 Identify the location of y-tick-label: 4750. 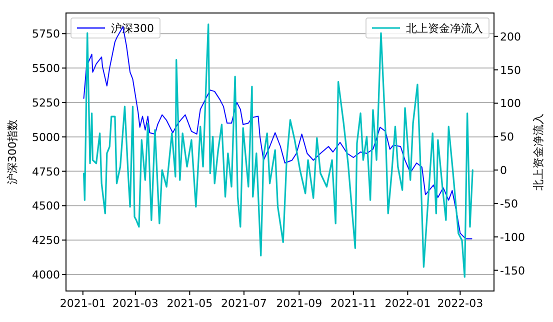
(46, 171).